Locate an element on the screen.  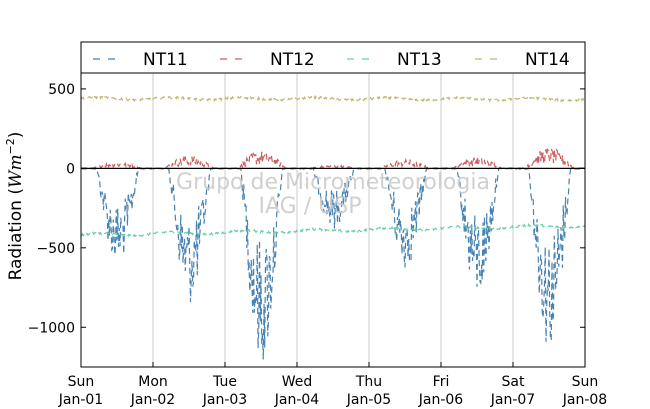
y-tick-label: 500 is located at coordinates (61, 90).